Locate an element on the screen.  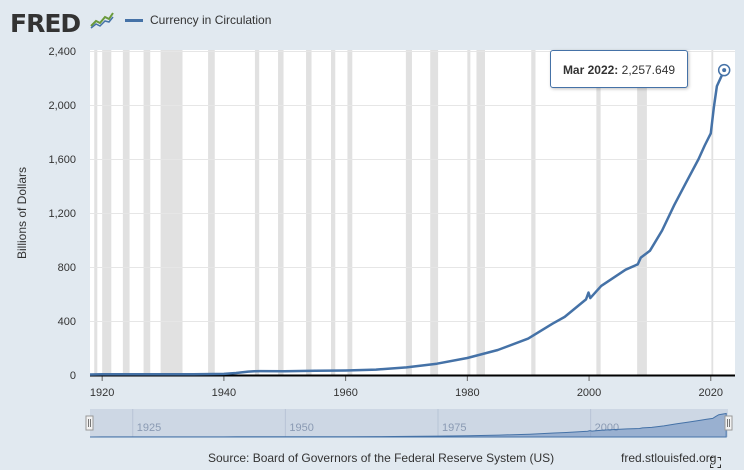
y-tick-label: 1,600 is located at coordinates (62, 160).